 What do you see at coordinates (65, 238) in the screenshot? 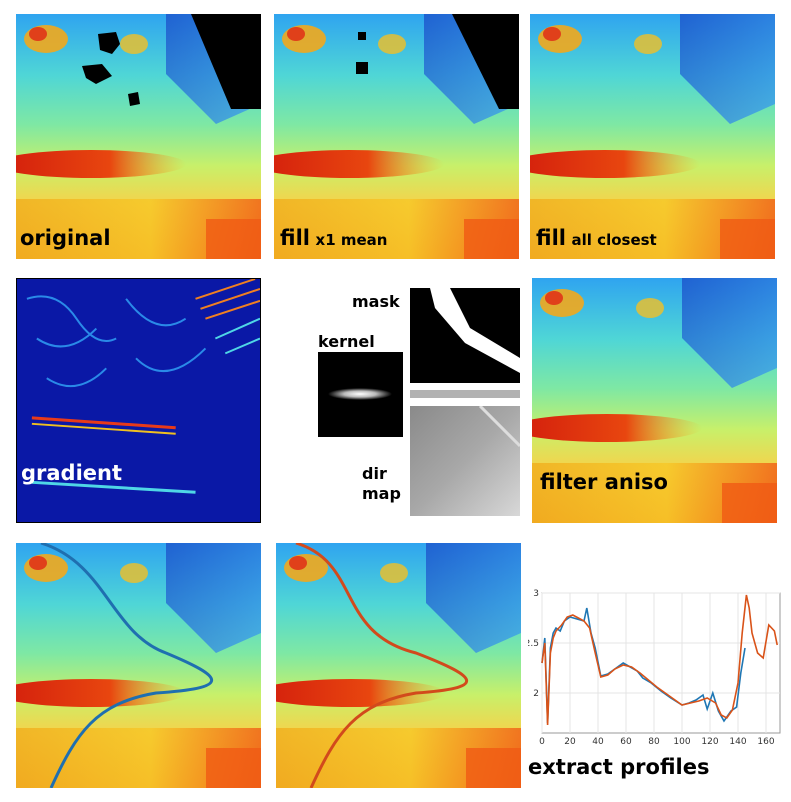
I see `caption-original: original` at bounding box center [65, 238].